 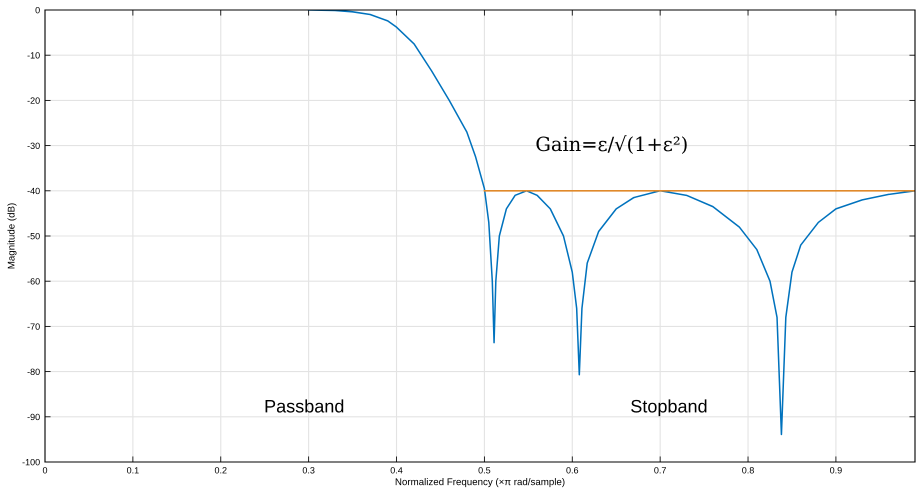 What do you see at coordinates (660, 470) in the screenshot?
I see `x-tick-label: 0.7` at bounding box center [660, 470].